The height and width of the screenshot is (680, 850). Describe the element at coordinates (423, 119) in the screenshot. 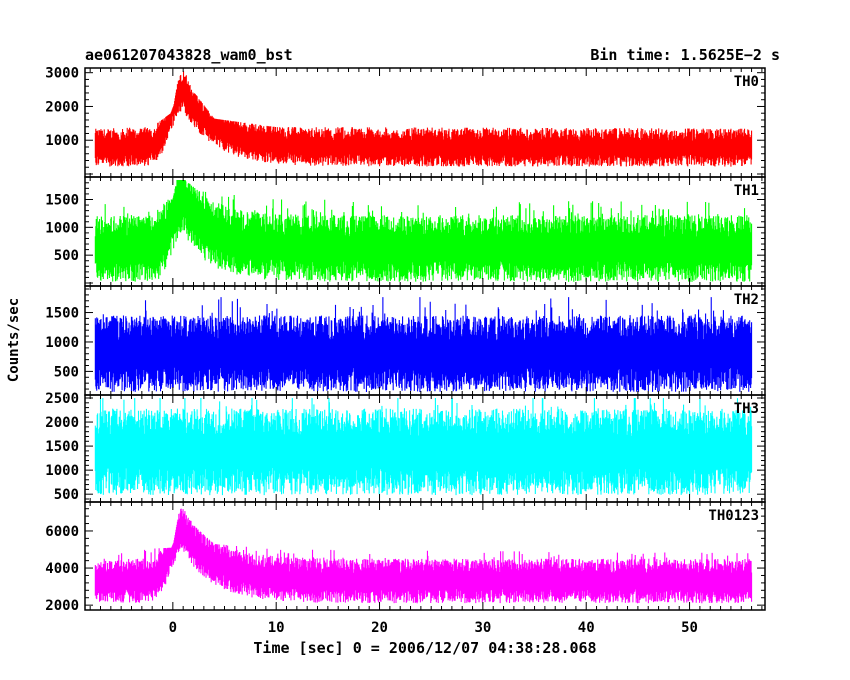

I see `series-th0` at that location.